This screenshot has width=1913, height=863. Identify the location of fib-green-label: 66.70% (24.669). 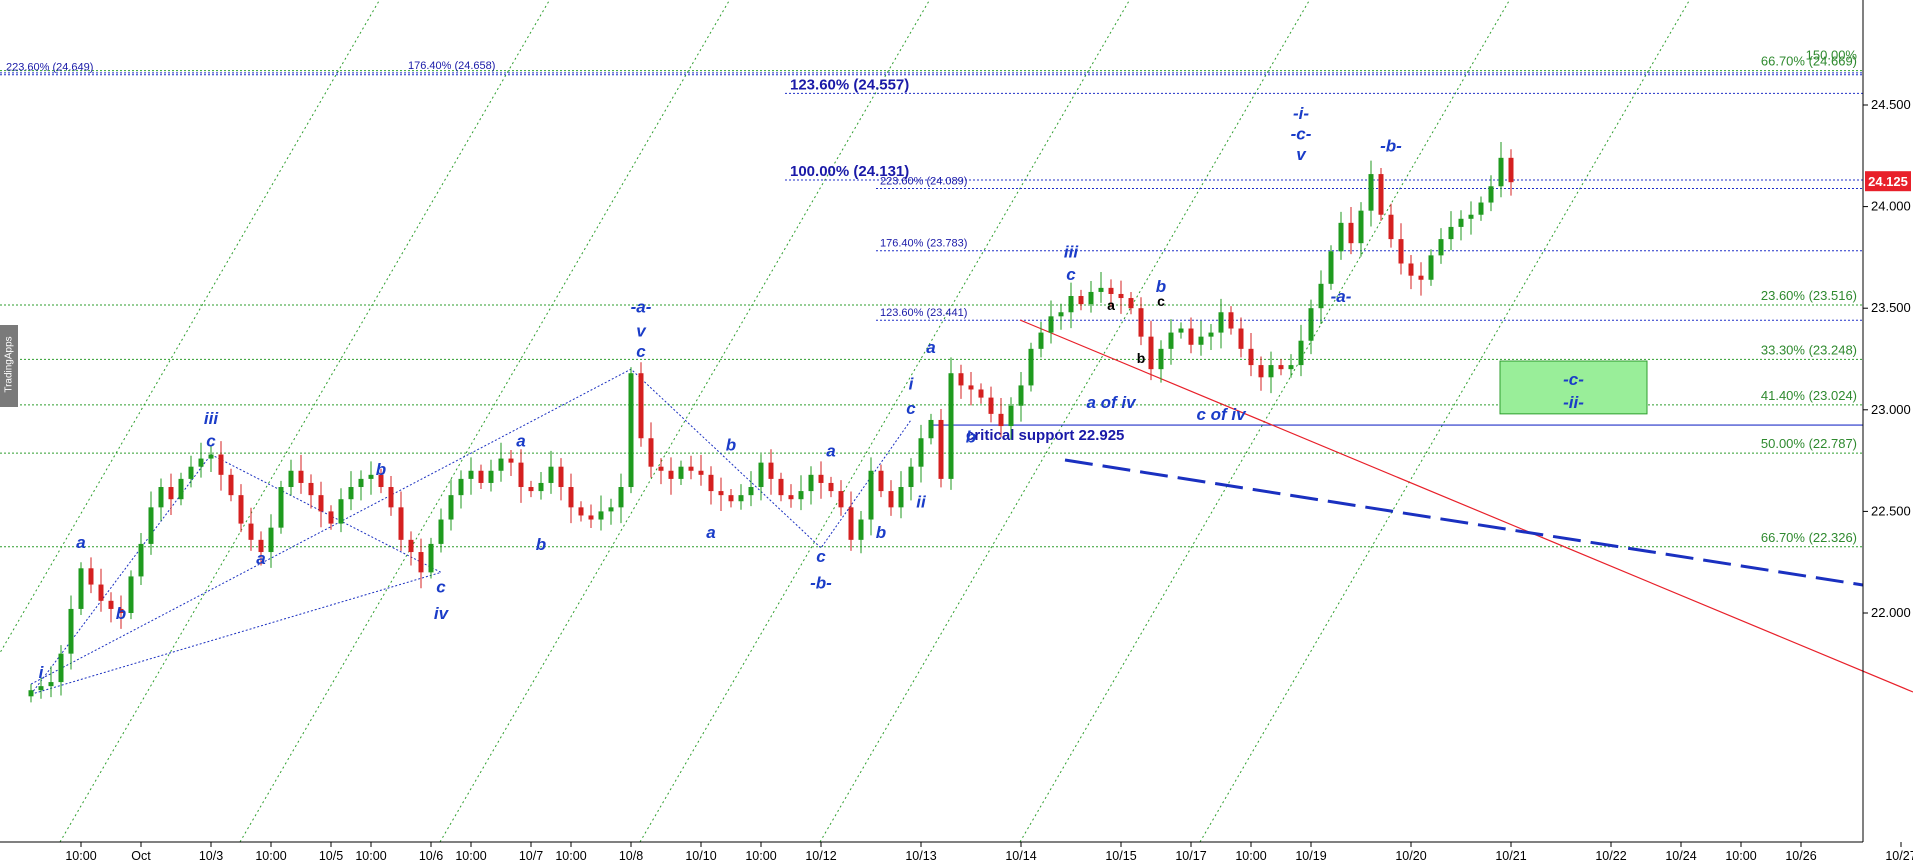
(1809, 61).